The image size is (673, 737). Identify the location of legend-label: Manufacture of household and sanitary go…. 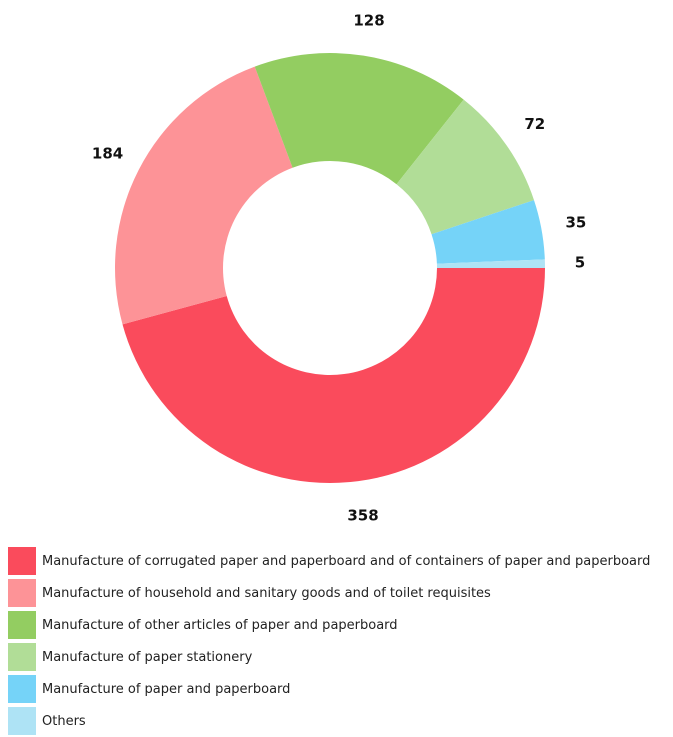
(266, 593).